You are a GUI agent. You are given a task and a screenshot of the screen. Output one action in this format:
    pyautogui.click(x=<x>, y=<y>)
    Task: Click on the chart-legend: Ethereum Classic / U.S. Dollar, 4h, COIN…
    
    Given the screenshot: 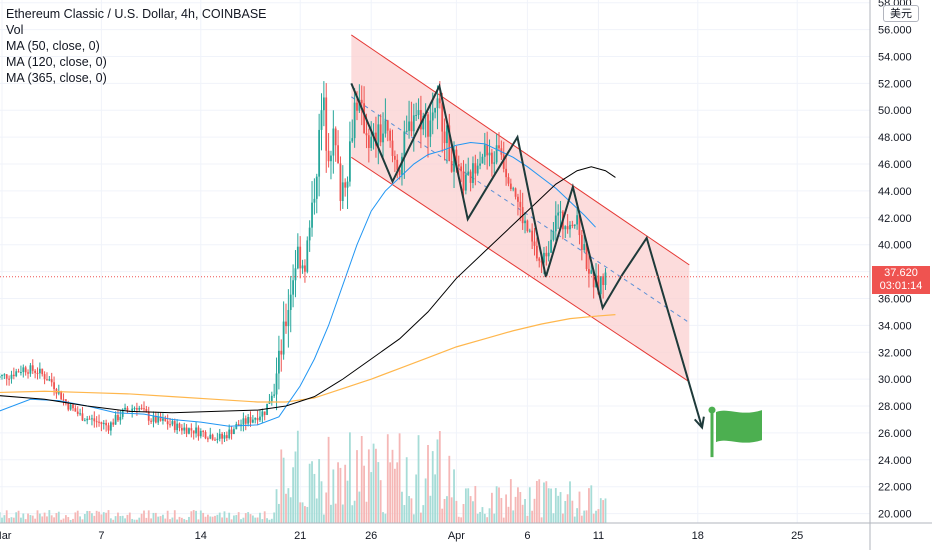 What is the action you would take?
    pyautogui.click(x=136, y=46)
    